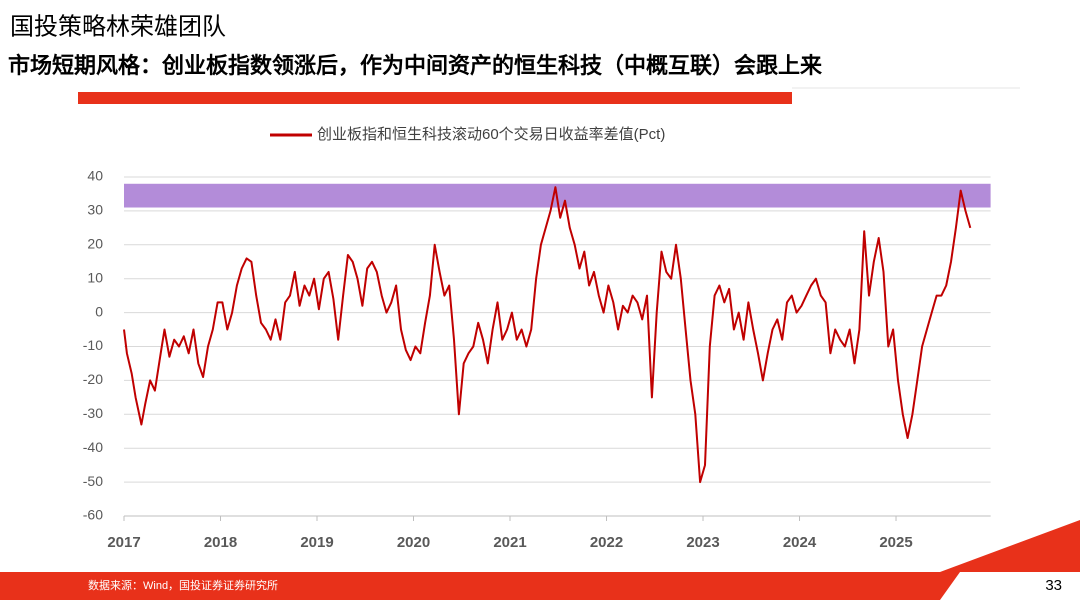  Describe the element at coordinates (93, 345) in the screenshot. I see `y-tick-label: -10` at that location.